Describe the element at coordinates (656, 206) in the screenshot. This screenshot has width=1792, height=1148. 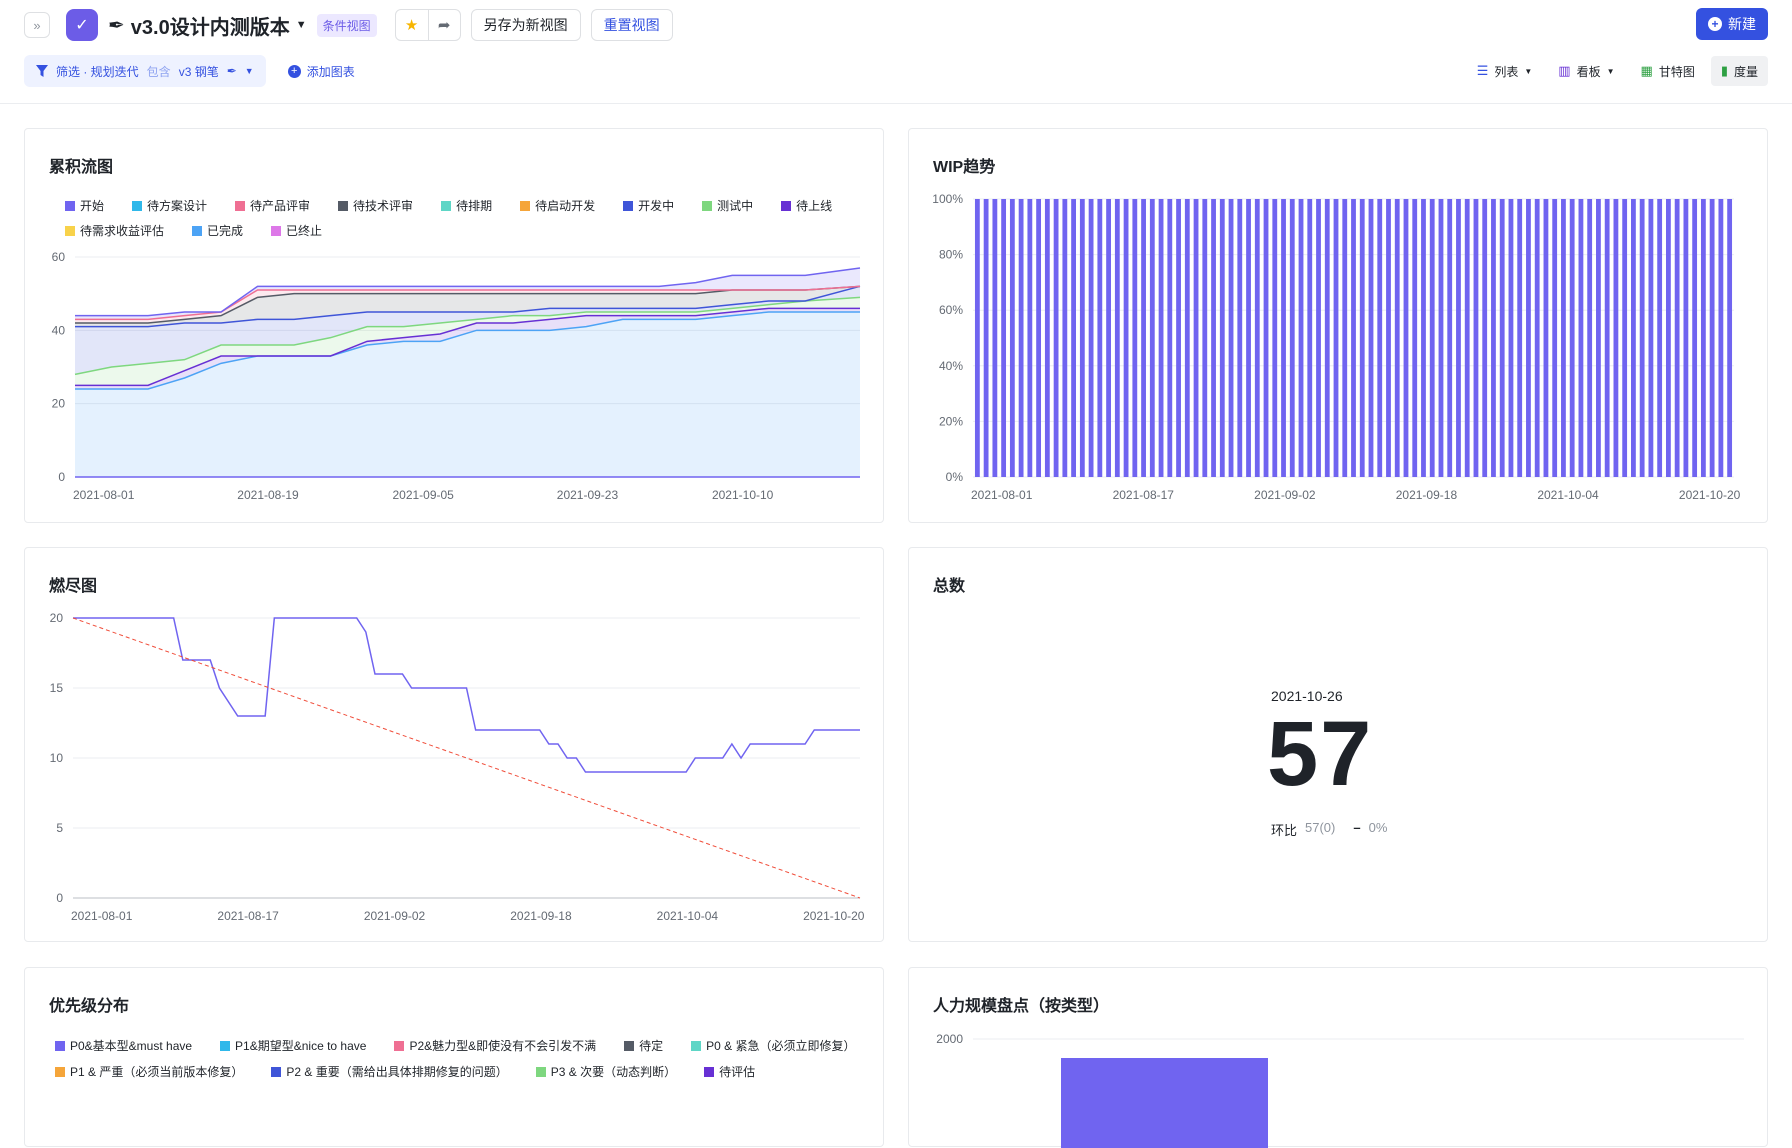
I see `legend-label: 开发中` at that location.